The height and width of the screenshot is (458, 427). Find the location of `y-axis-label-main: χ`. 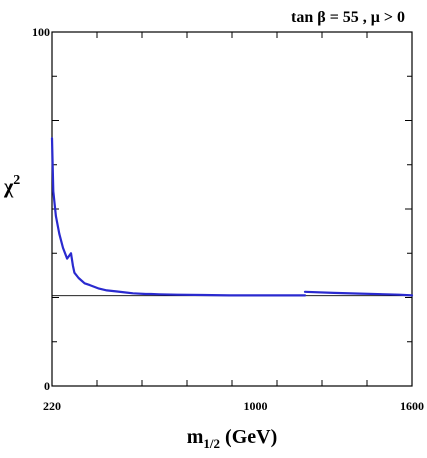

y-axis-label-main: χ is located at coordinates (8, 187).